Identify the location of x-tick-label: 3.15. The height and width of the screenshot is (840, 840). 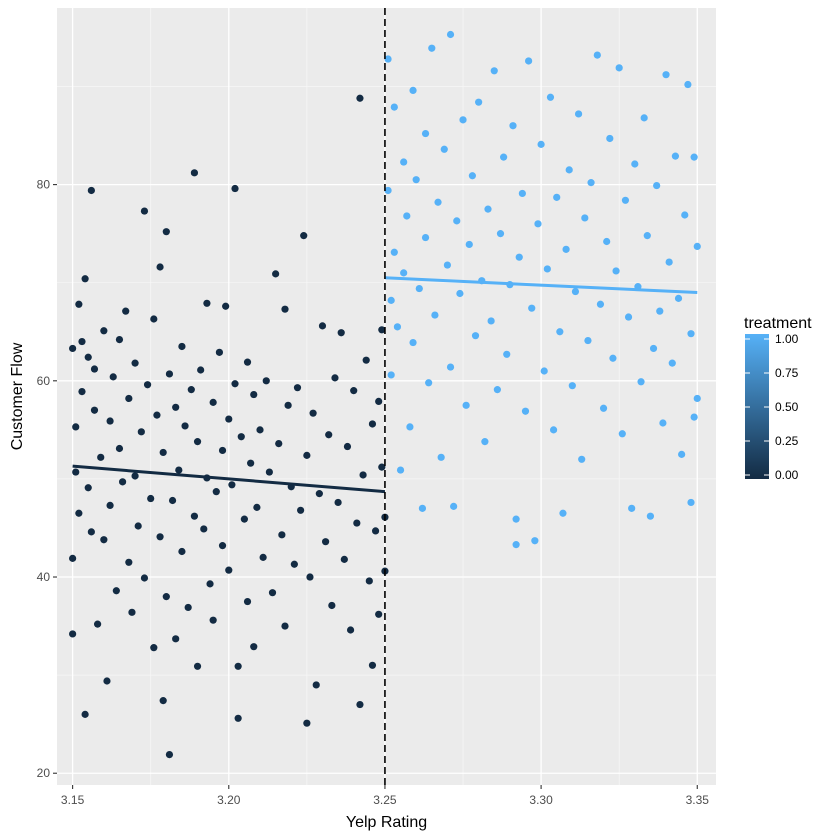
(73, 800).